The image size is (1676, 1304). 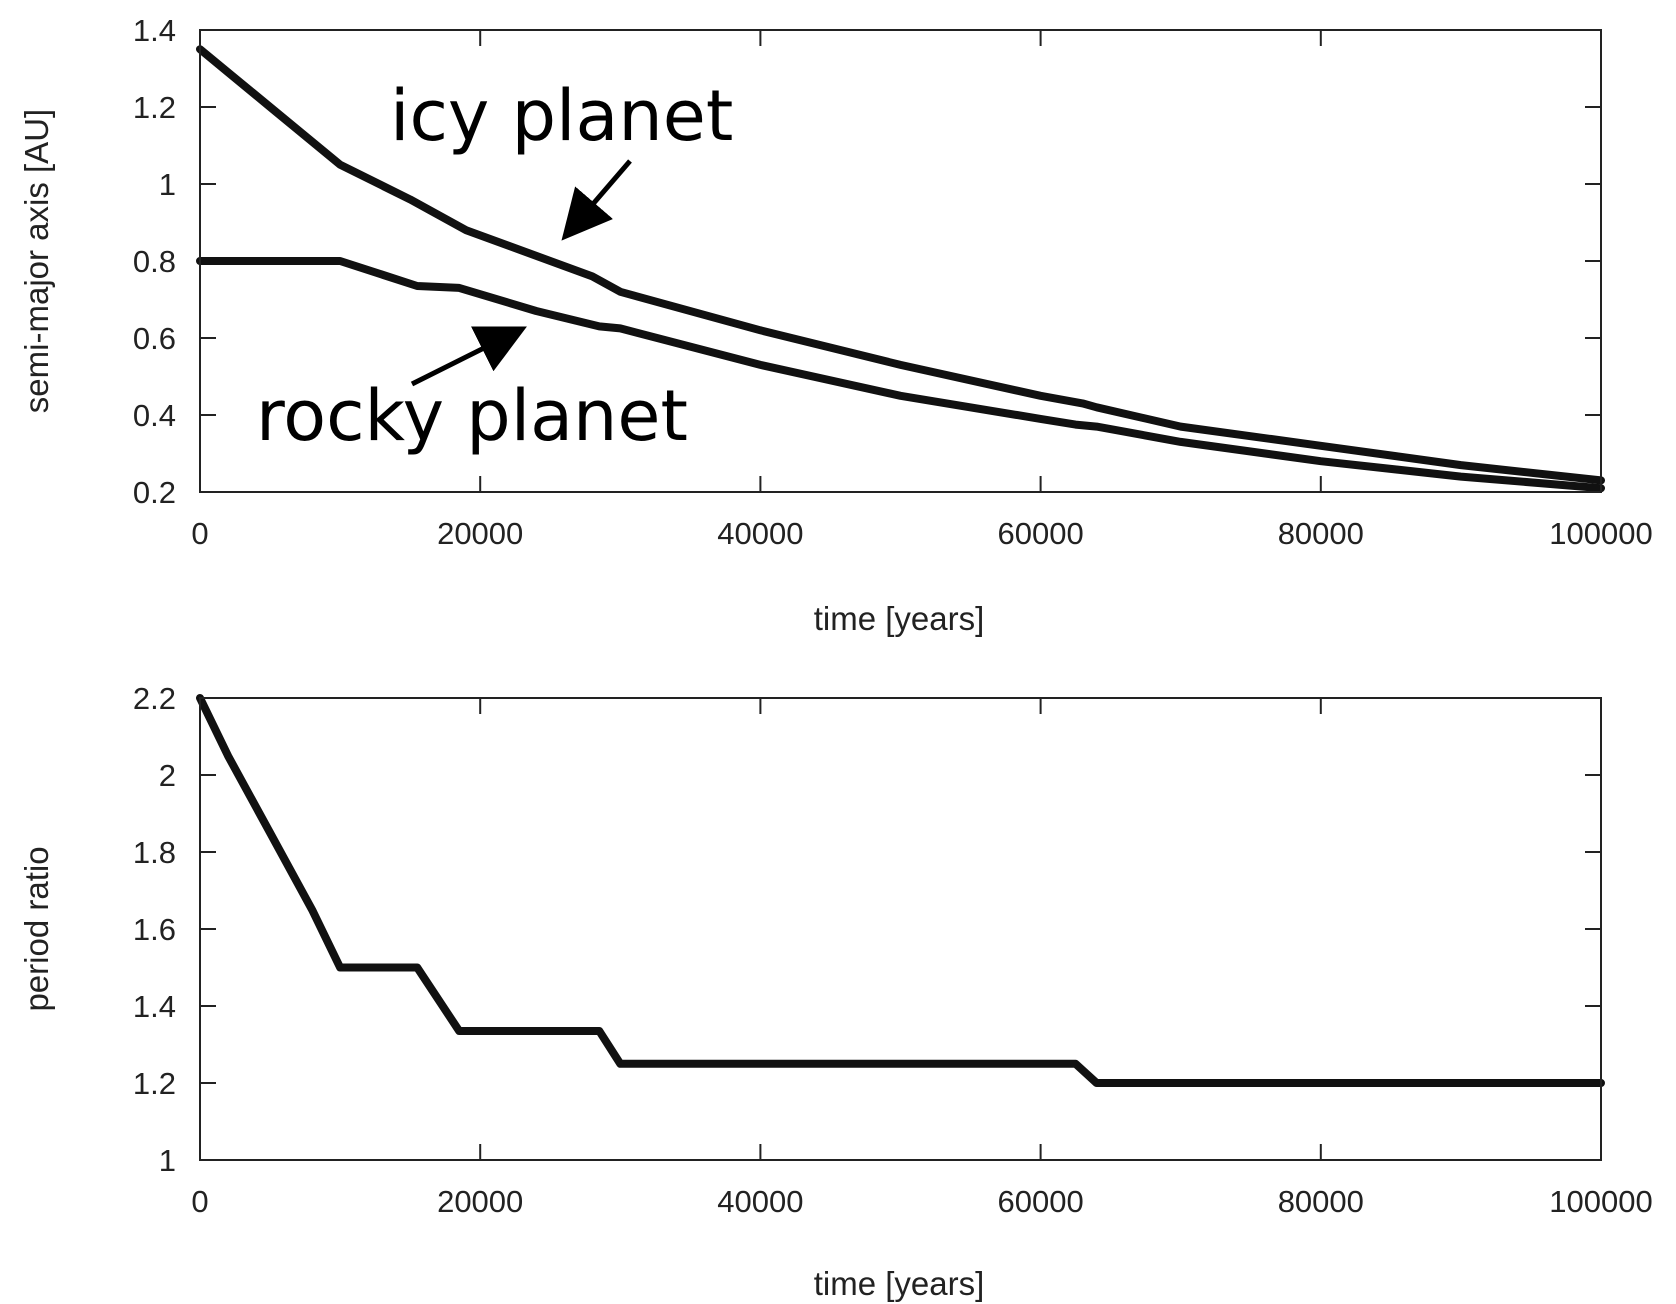 What do you see at coordinates (468, 356) in the screenshot?
I see `annotation-rocky-planet-arrow` at bounding box center [468, 356].